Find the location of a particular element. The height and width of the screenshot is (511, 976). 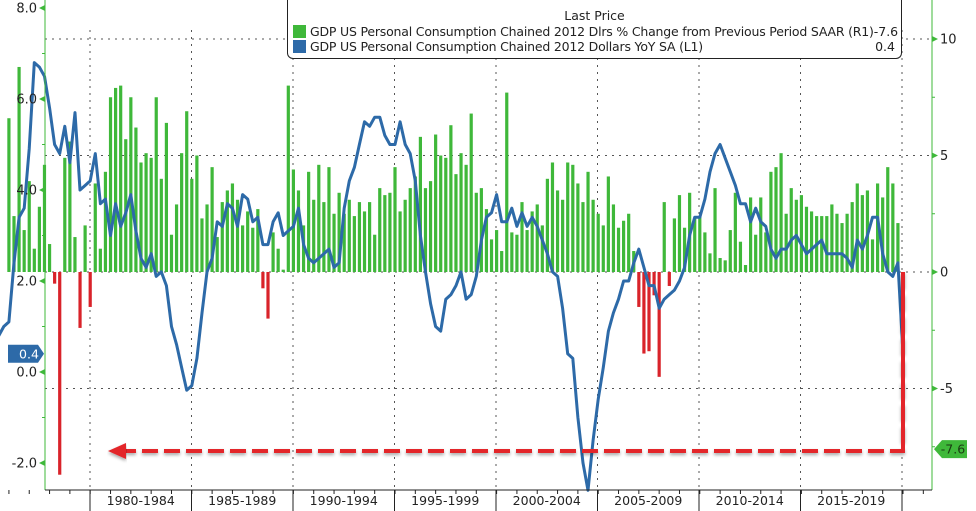

x-period-label: 1995-1999 is located at coordinates (445, 500).